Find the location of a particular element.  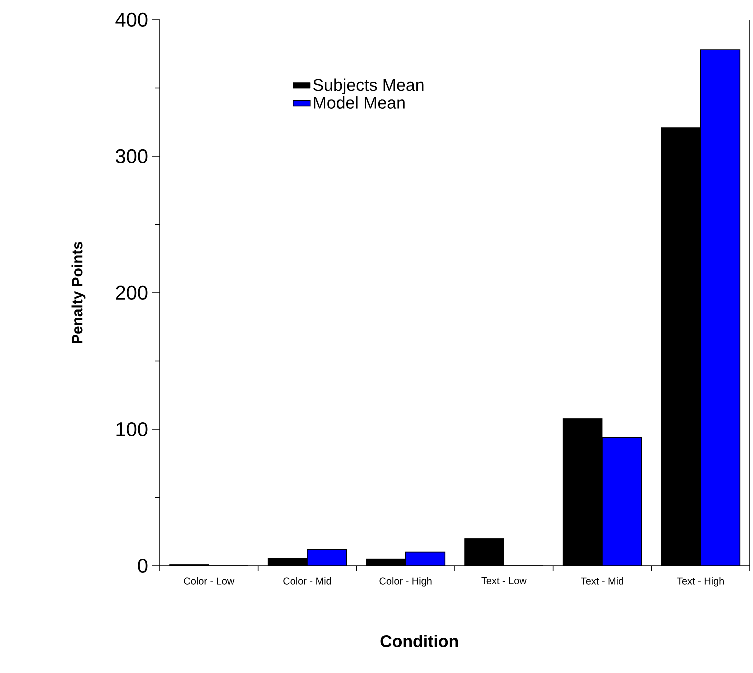

y-tick-label: 300 is located at coordinates (132, 156).